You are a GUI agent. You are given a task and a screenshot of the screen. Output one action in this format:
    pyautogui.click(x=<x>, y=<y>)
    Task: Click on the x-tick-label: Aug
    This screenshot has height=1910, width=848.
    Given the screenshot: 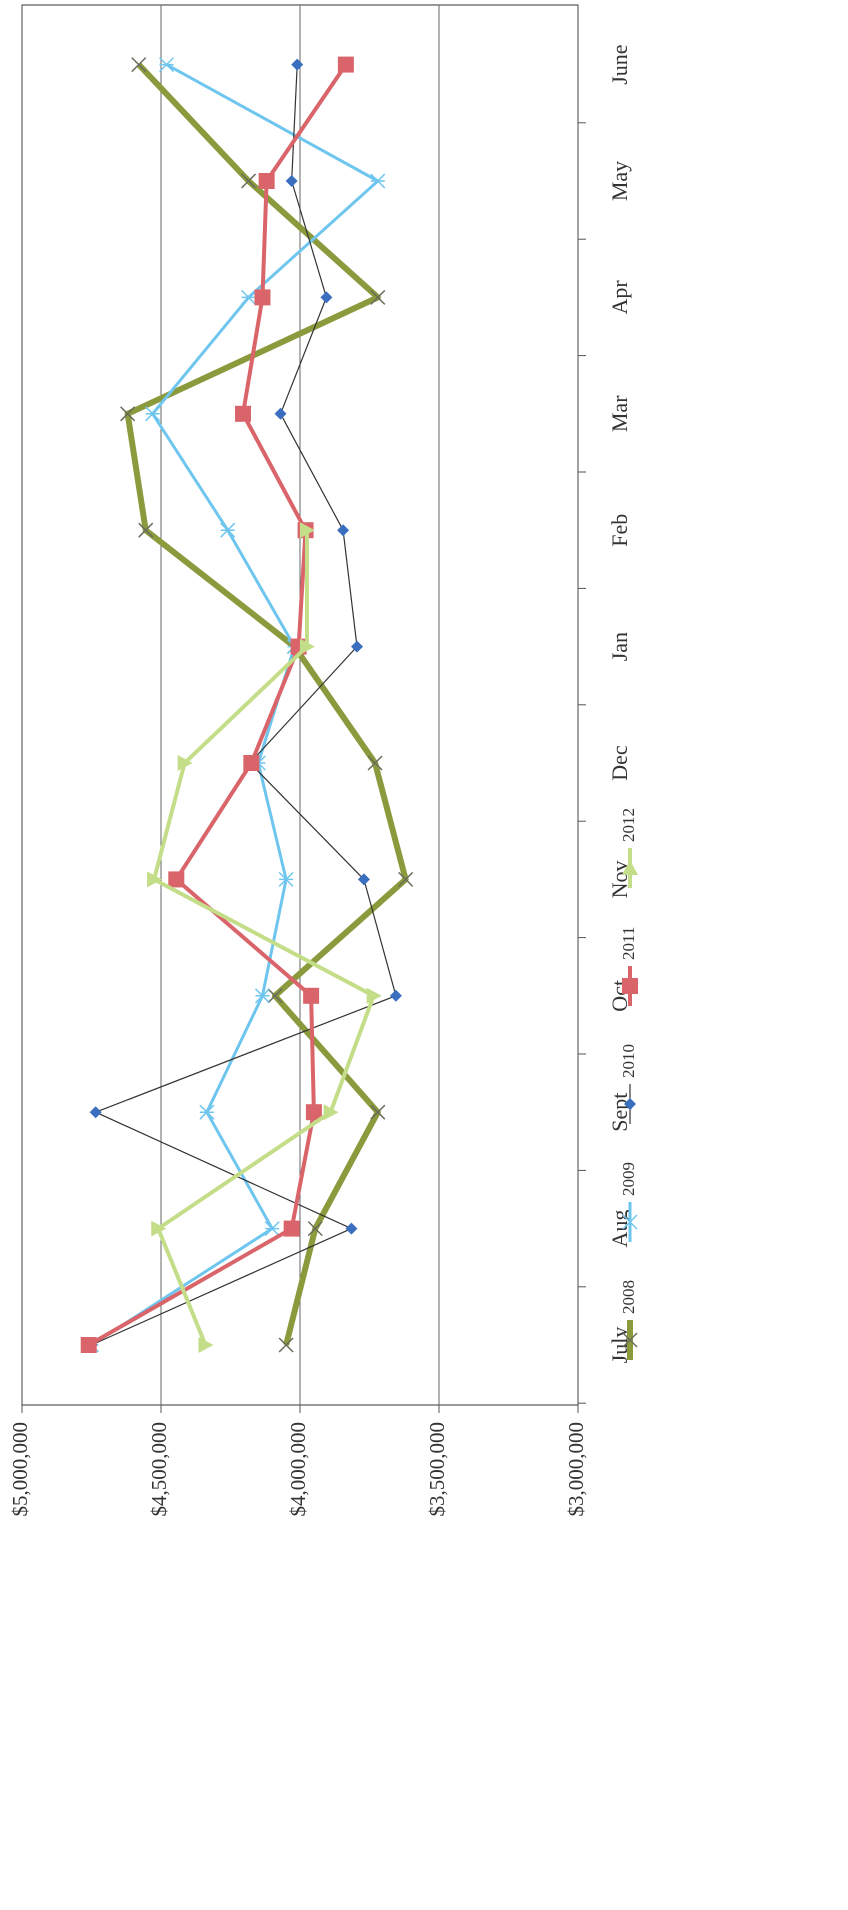 What is the action you would take?
    pyautogui.click(x=619, y=1229)
    